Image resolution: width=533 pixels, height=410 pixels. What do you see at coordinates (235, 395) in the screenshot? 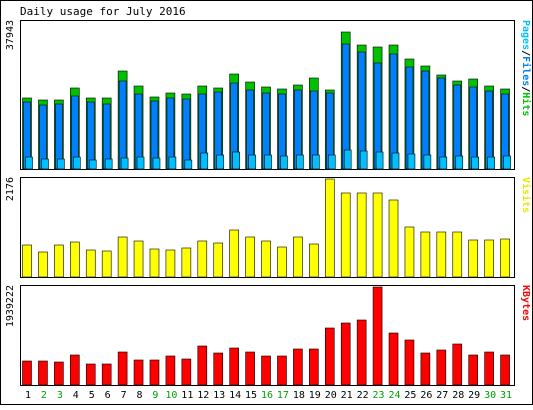
I see `x-tick-label-14: 14` at bounding box center [235, 395].